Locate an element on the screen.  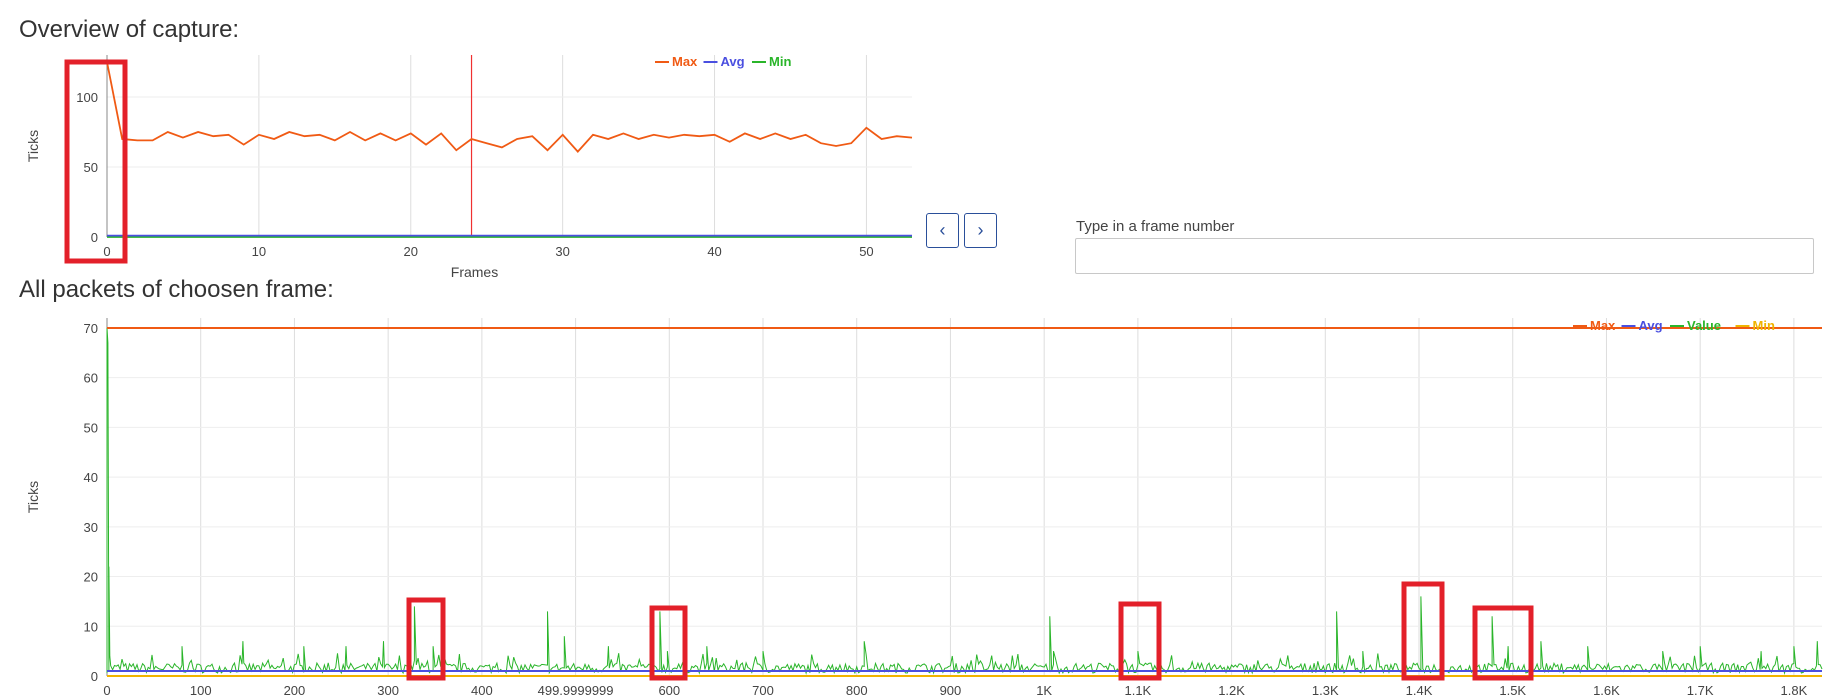
x-tick-label: 40 is located at coordinates (714, 251).